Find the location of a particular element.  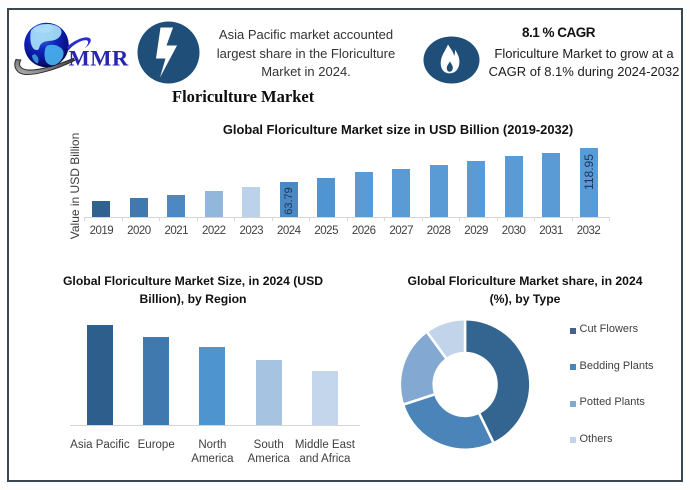

svg-text: MMR is located at coordinates (99, 58).